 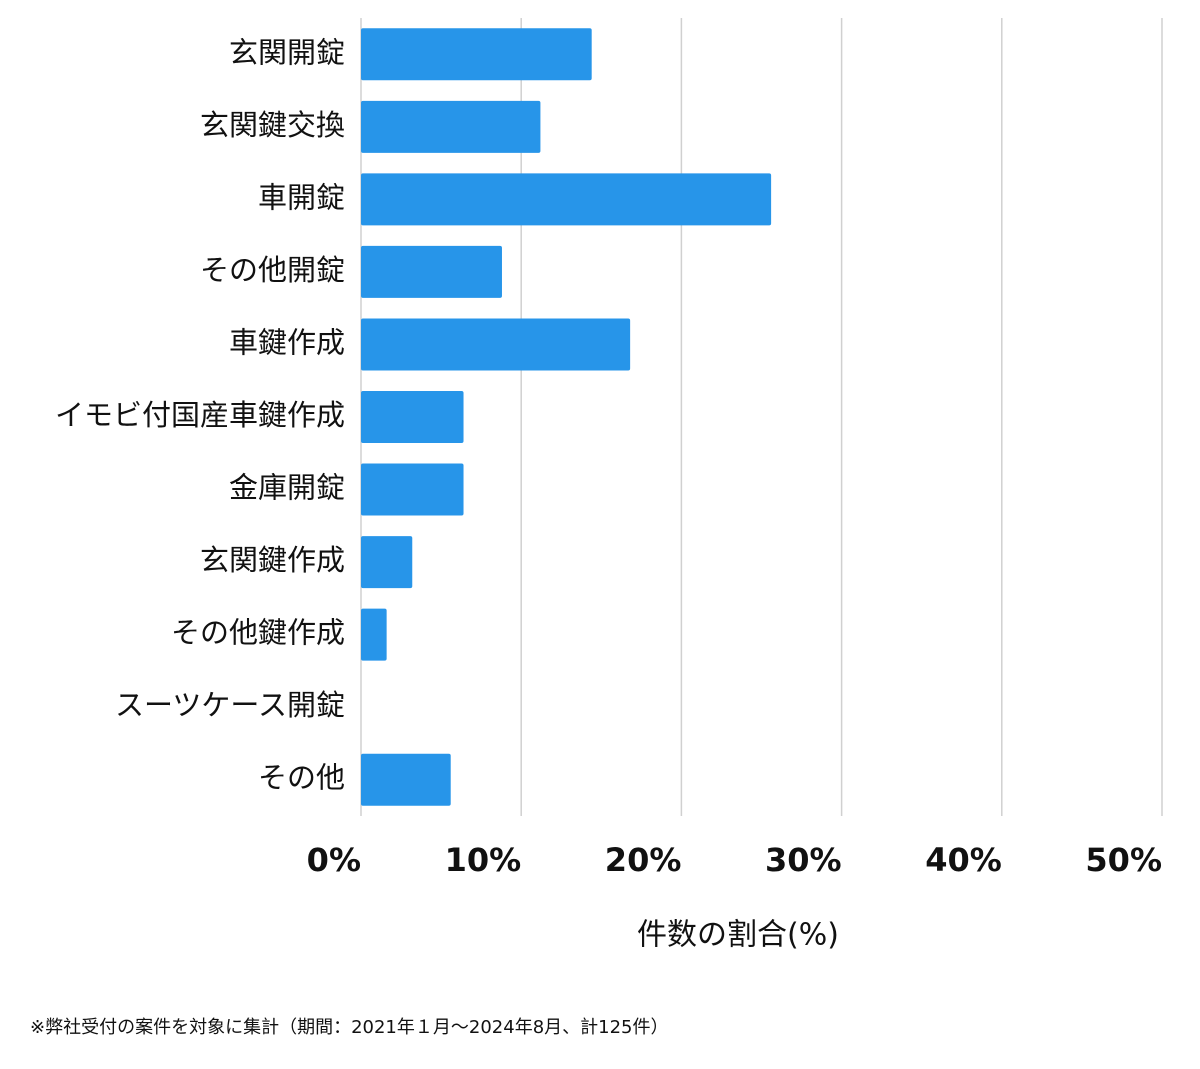 I want to click on x-axis-title: 件数の割合(%), so click(x=738, y=935).